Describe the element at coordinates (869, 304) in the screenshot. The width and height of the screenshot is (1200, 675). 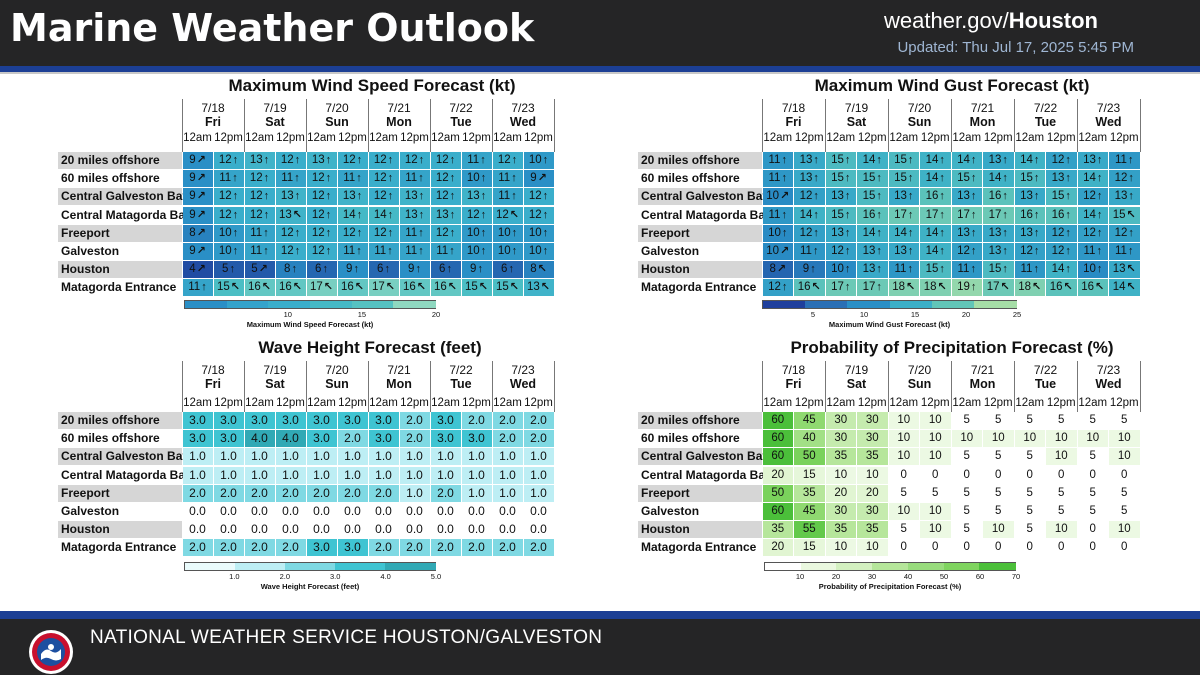
I see `legend-color-swatch` at that location.